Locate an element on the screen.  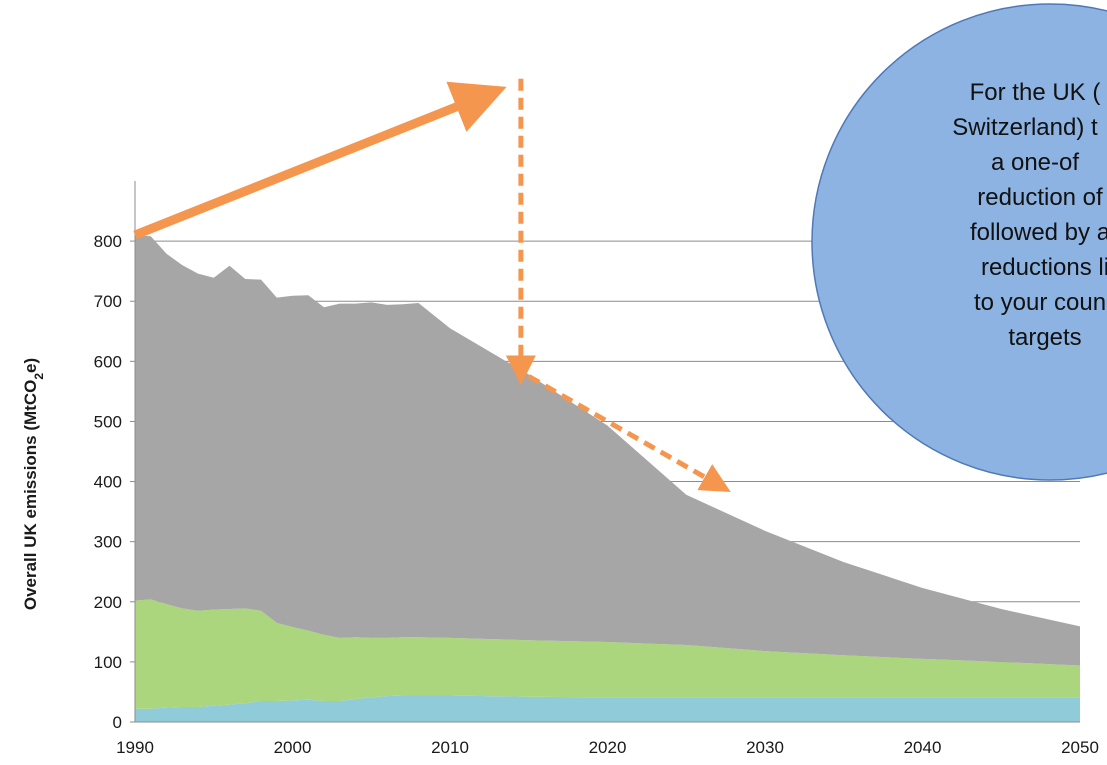
callout-line: to your coun is located at coordinates (1040, 302).